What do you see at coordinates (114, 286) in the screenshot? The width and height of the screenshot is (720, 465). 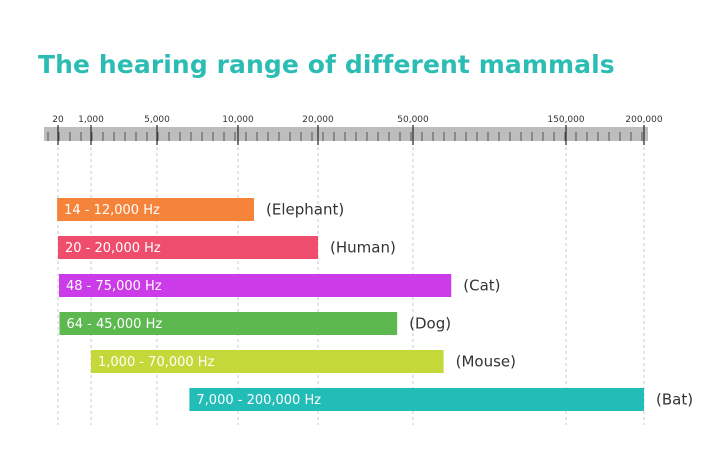 I see `range-label: 48 - 75,000 Hz` at bounding box center [114, 286].